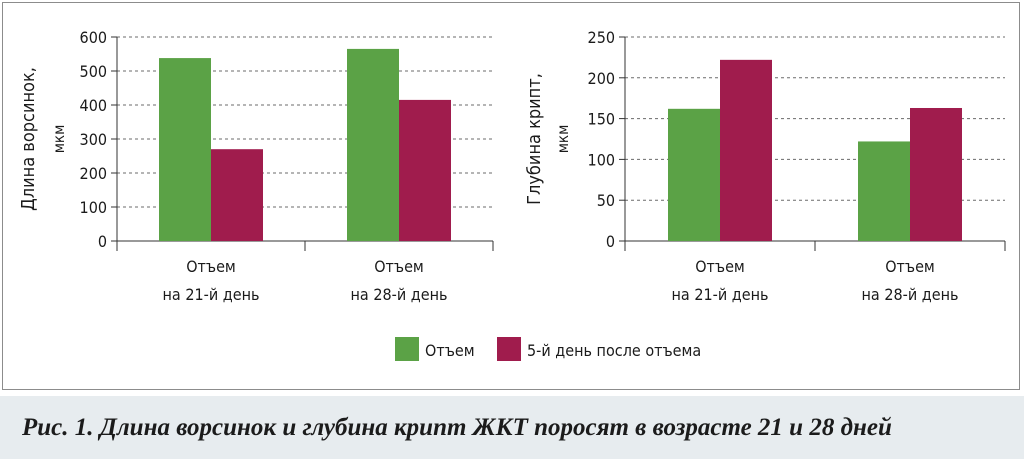  I want to click on caption-band, so click(512, 427).